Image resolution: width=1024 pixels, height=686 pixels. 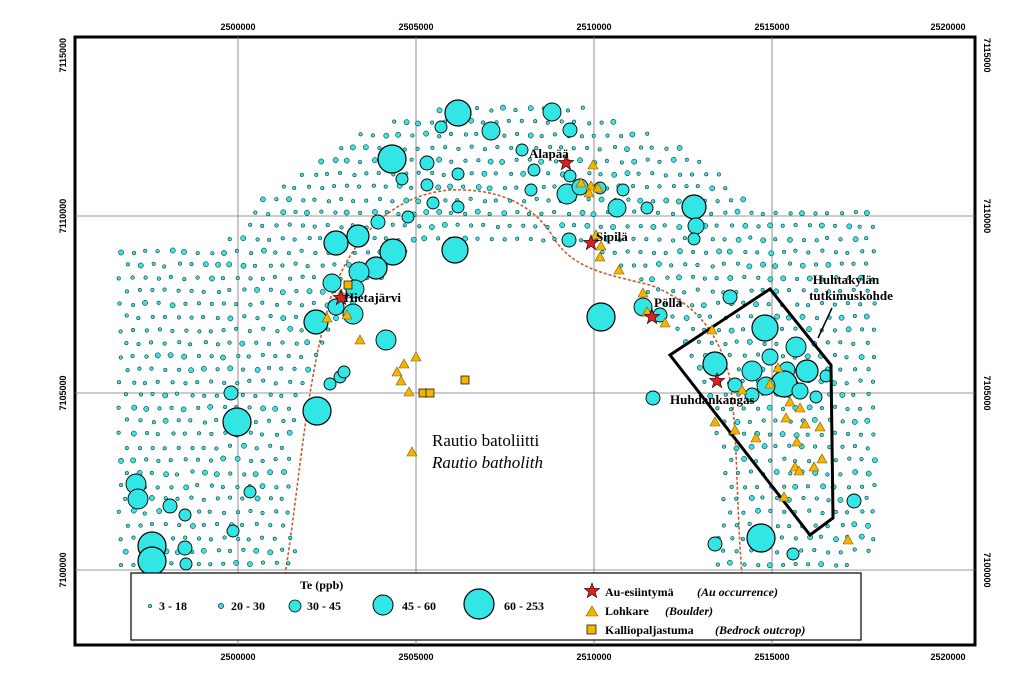 I want to click on legend-class-label: 30 - 45, so click(x=324, y=606).